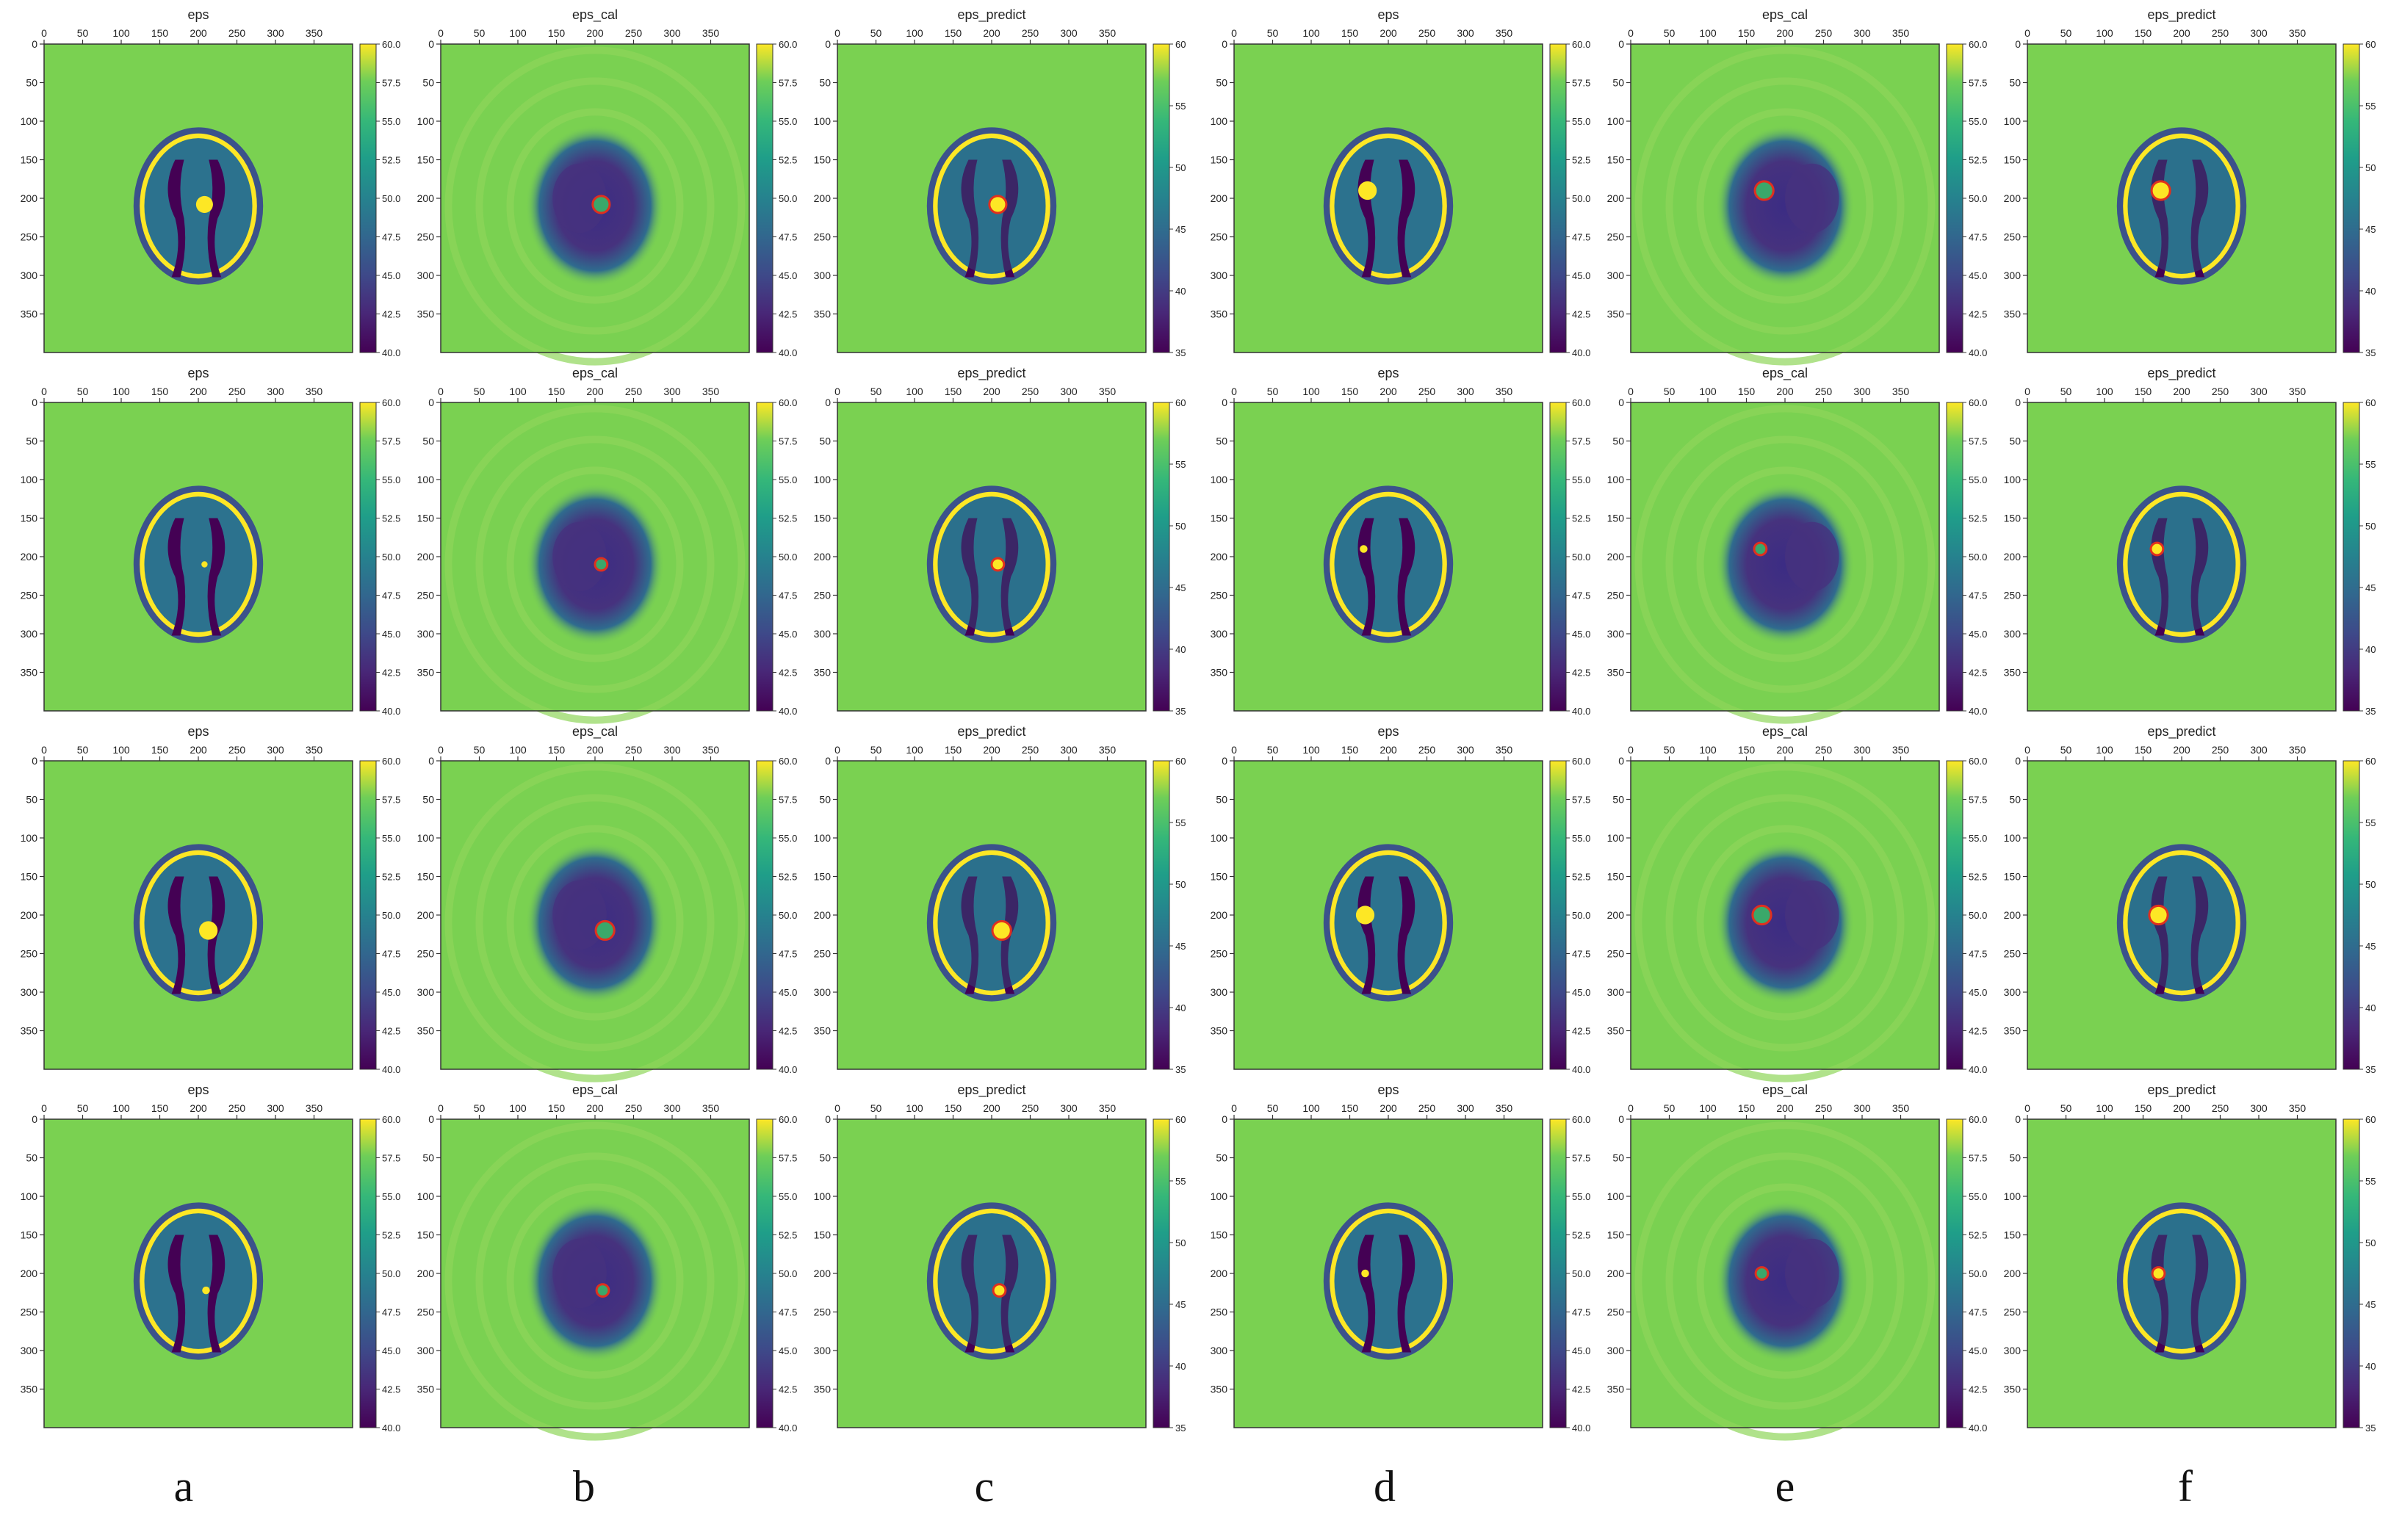  Describe the element at coordinates (198, 14) in the screenshot. I see `panel-title: eps` at that location.